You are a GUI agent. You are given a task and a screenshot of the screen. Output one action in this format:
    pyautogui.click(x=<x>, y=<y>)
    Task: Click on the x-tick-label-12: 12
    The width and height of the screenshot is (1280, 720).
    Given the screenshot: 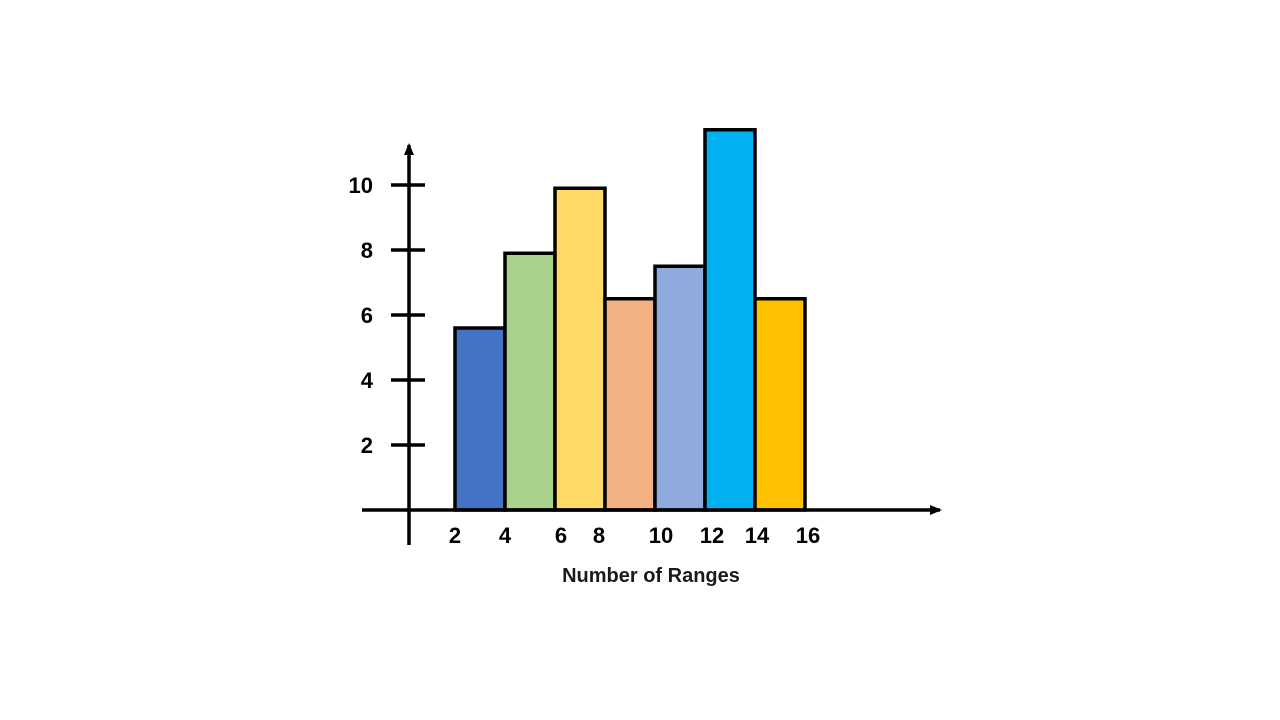 What is the action you would take?
    pyautogui.click(x=712, y=535)
    